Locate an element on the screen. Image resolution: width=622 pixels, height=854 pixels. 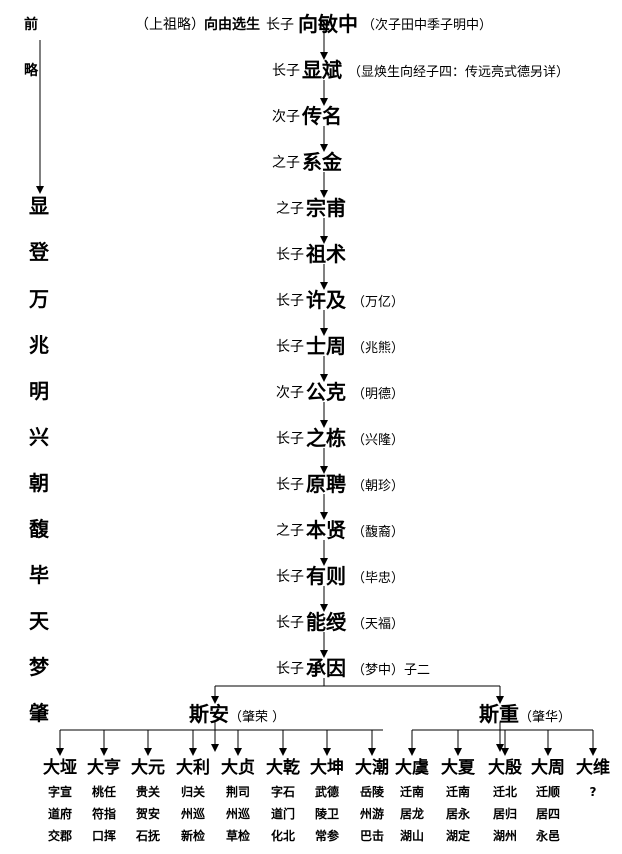
child-entry: 大垭 字宣 道府 交郡 is located at coordinates (60, 801).